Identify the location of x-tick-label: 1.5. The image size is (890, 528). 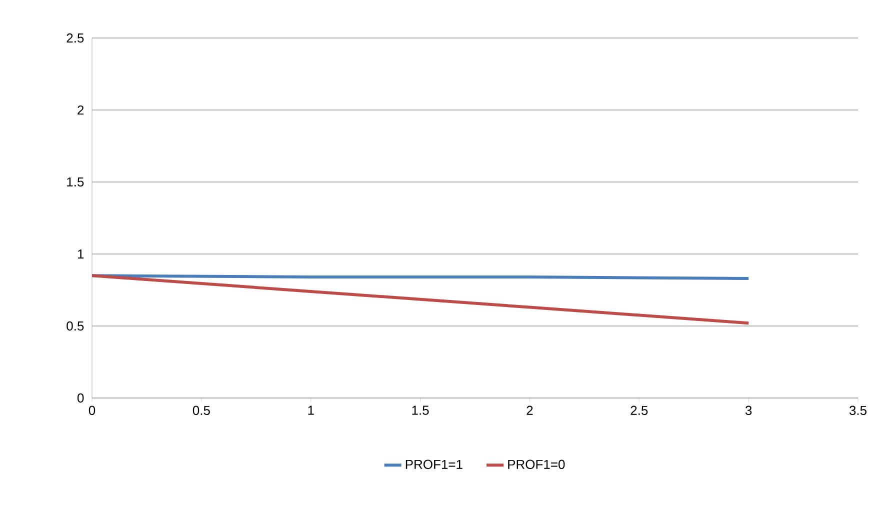
(420, 410).